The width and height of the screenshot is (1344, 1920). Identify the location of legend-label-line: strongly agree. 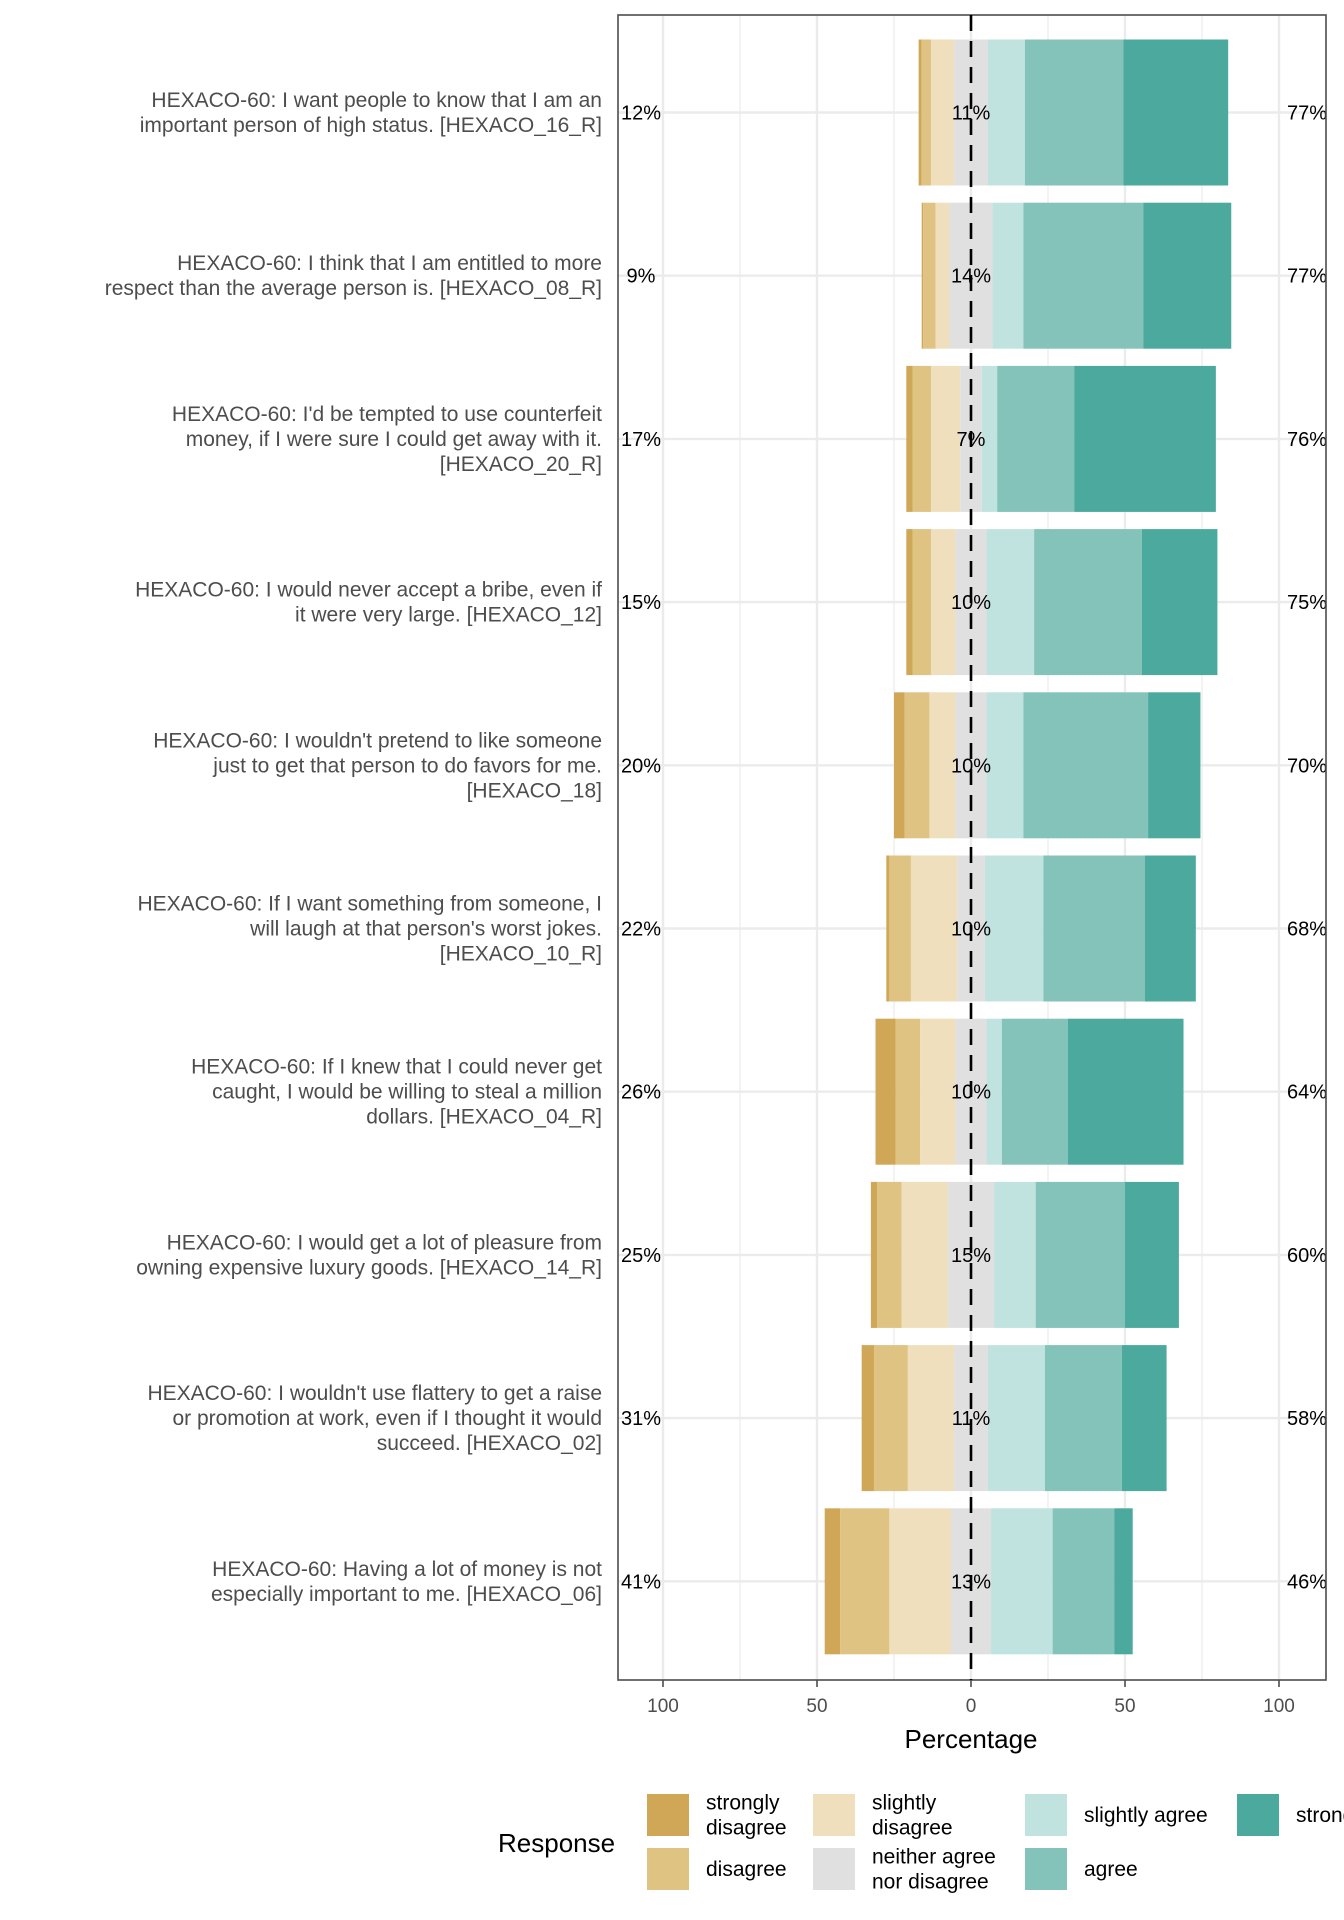
(1320, 1815).